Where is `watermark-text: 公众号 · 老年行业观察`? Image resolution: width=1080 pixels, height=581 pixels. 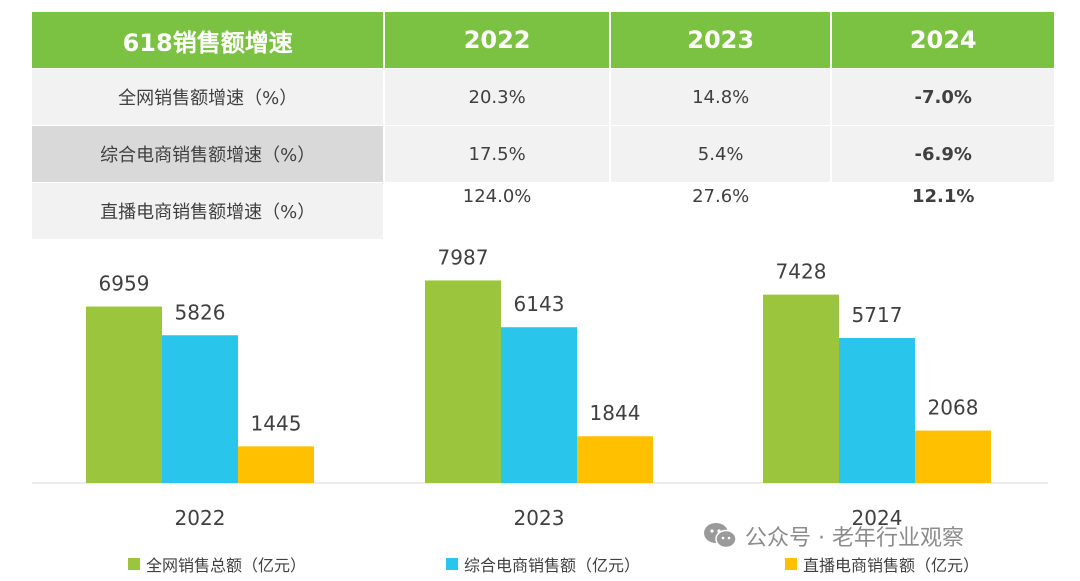
watermark-text: 公众号 · 老年行业观察 is located at coordinates (854, 538).